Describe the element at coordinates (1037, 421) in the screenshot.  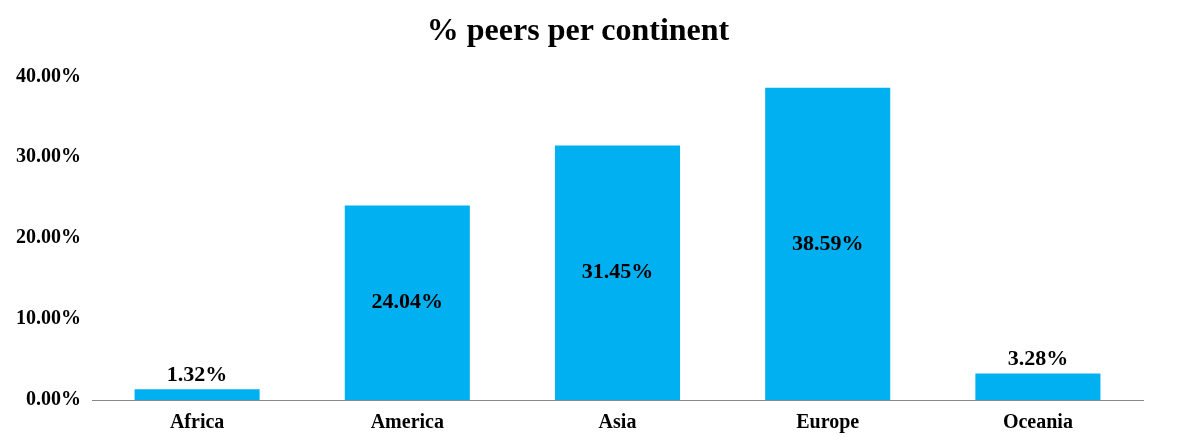
I see `x-tick-label: Oceania` at that location.